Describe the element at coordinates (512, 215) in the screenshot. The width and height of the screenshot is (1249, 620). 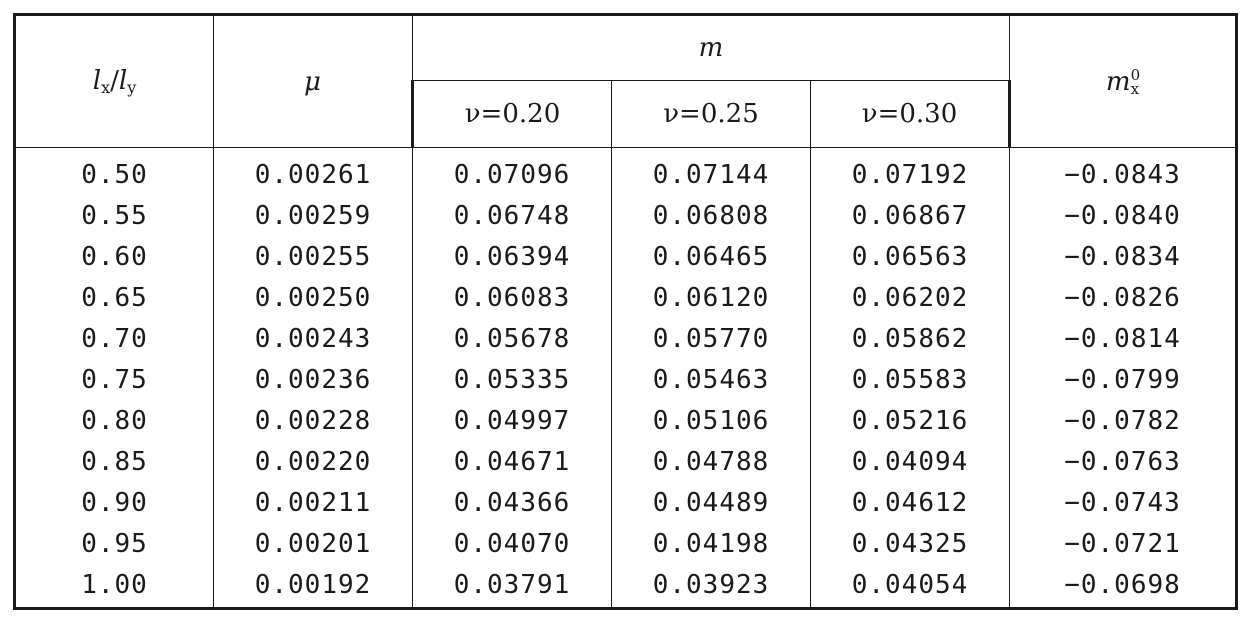
I see `cell-m-nu-020: 0.06748` at that location.